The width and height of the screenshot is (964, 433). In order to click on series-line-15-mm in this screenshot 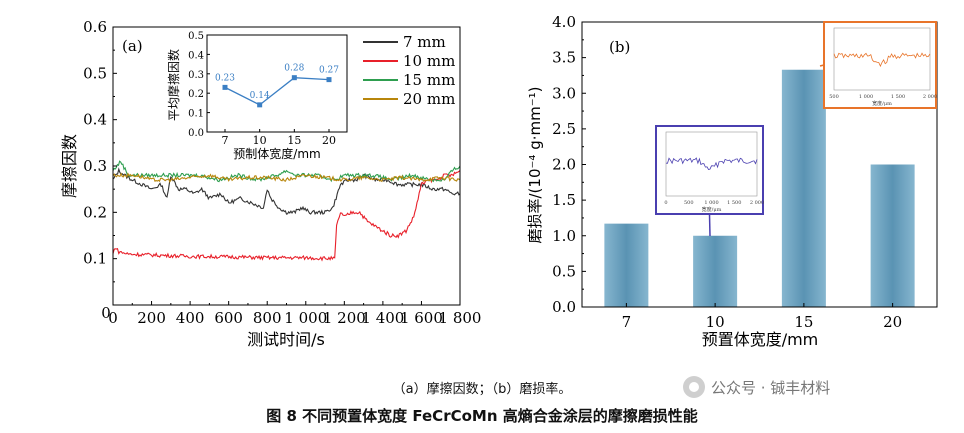, I will do `click(286, 171)`.